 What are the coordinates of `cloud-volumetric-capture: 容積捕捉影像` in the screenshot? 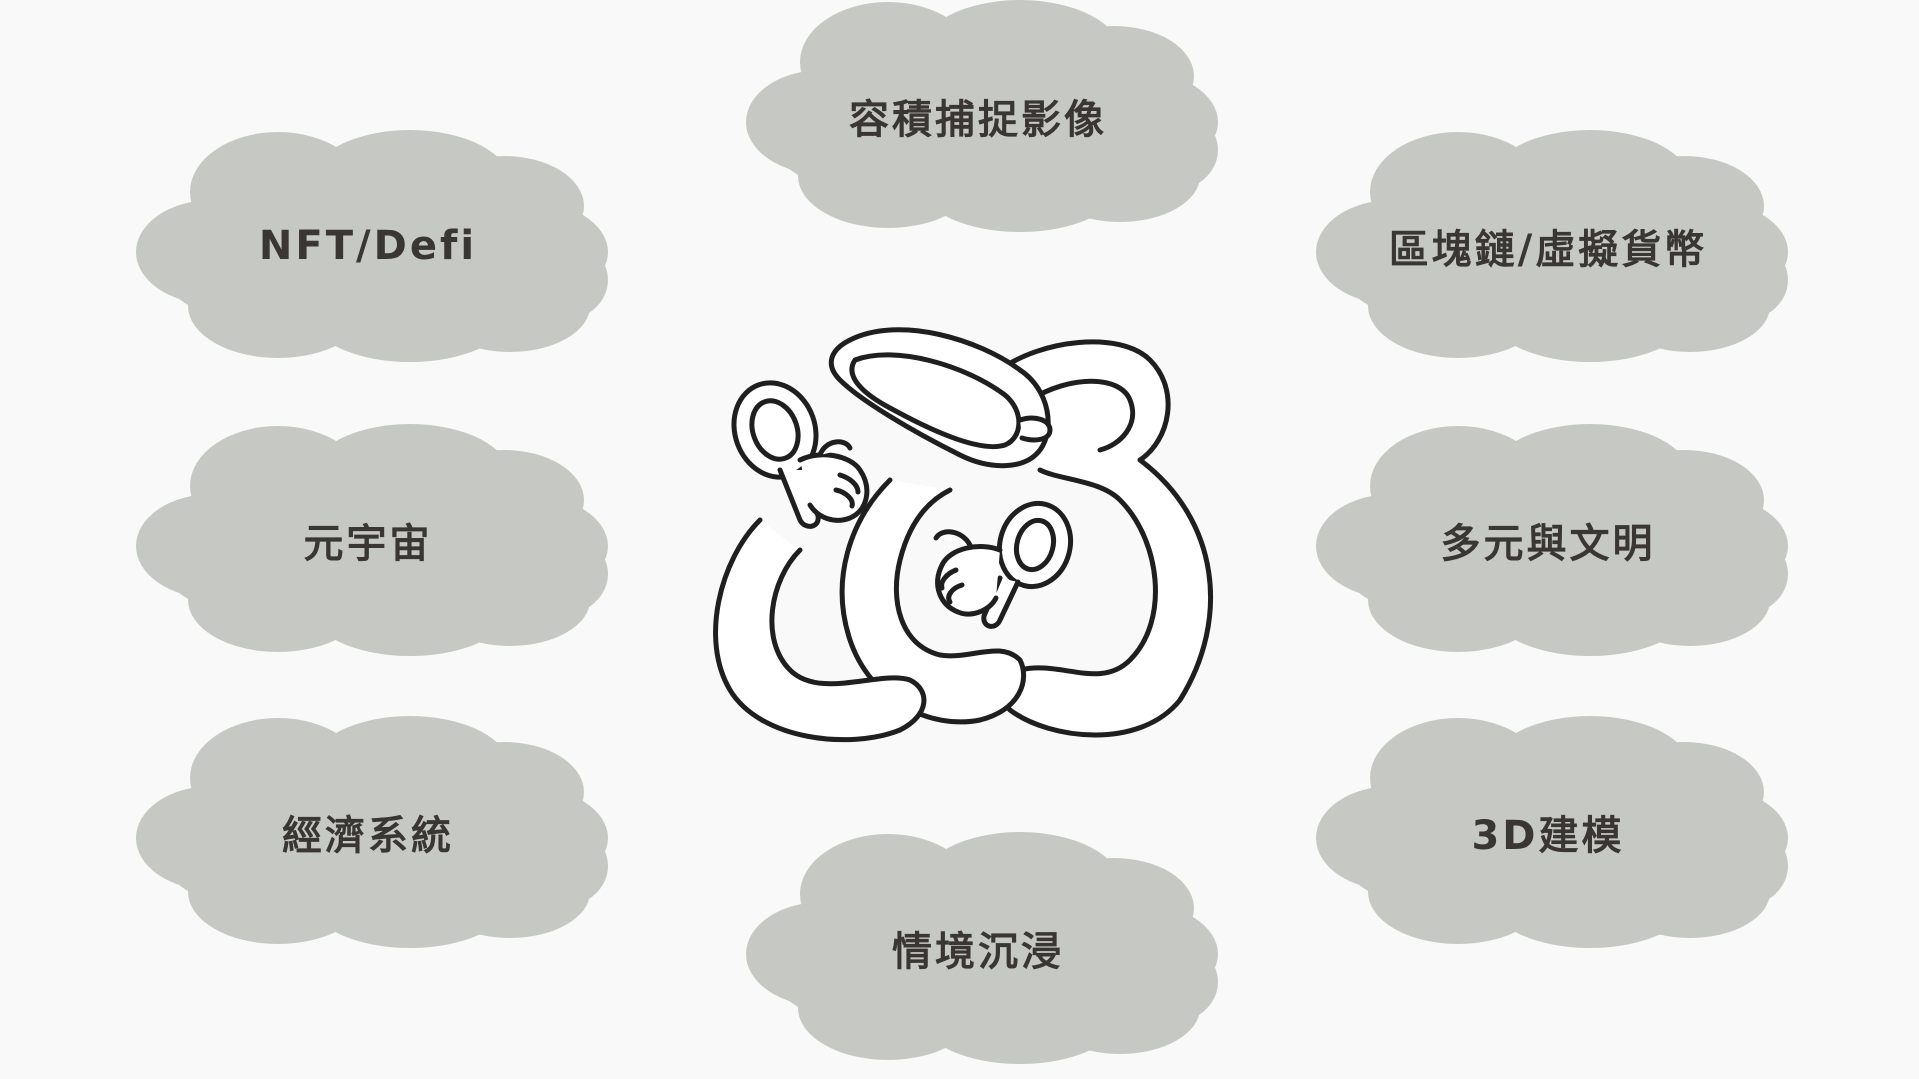 It's located at (978, 116).